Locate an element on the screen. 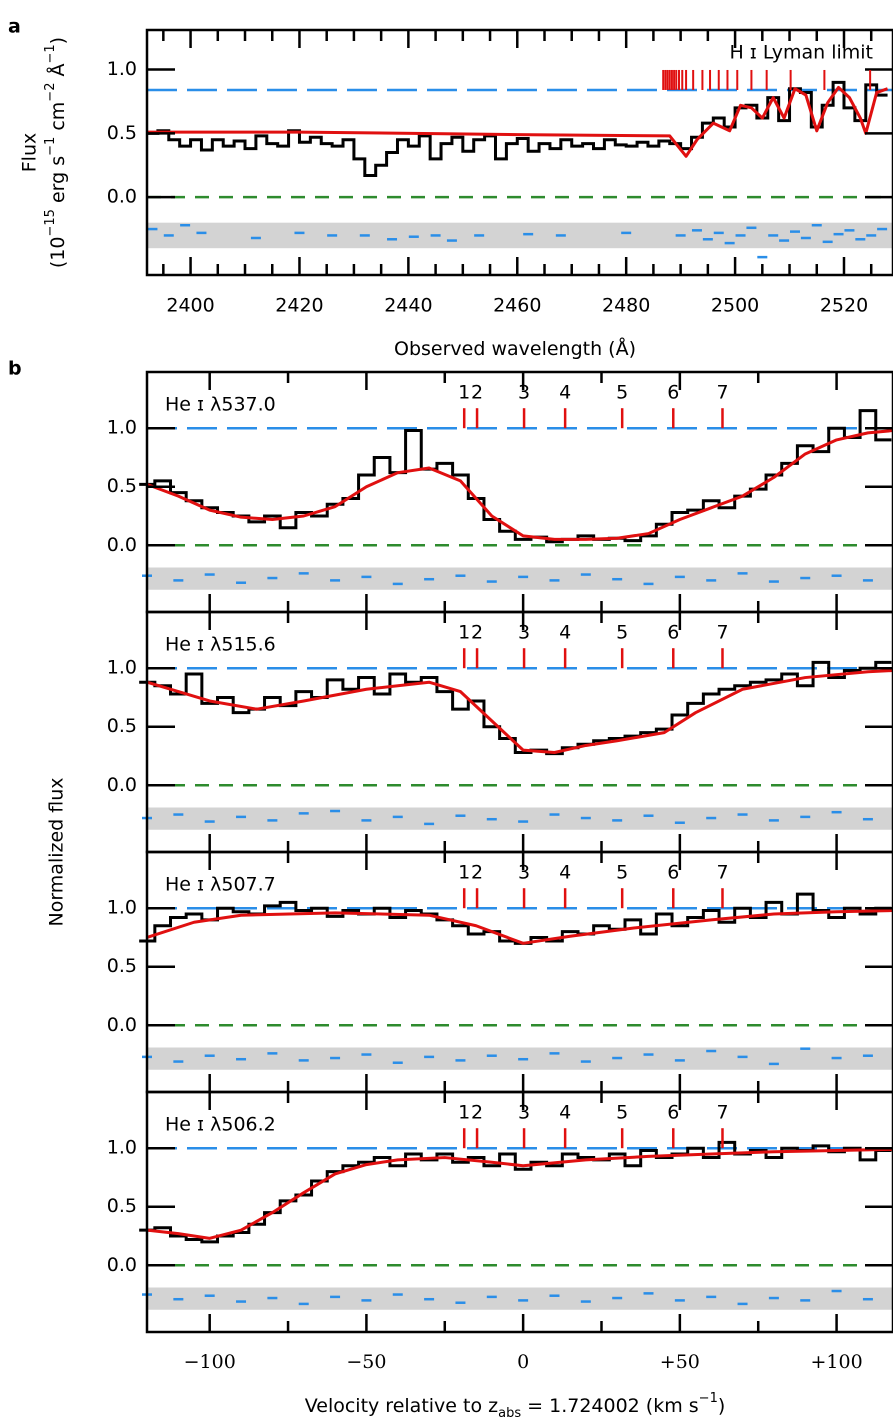 The image size is (893, 1427). panel-title: He ɪ λ515.6 is located at coordinates (220, 645).